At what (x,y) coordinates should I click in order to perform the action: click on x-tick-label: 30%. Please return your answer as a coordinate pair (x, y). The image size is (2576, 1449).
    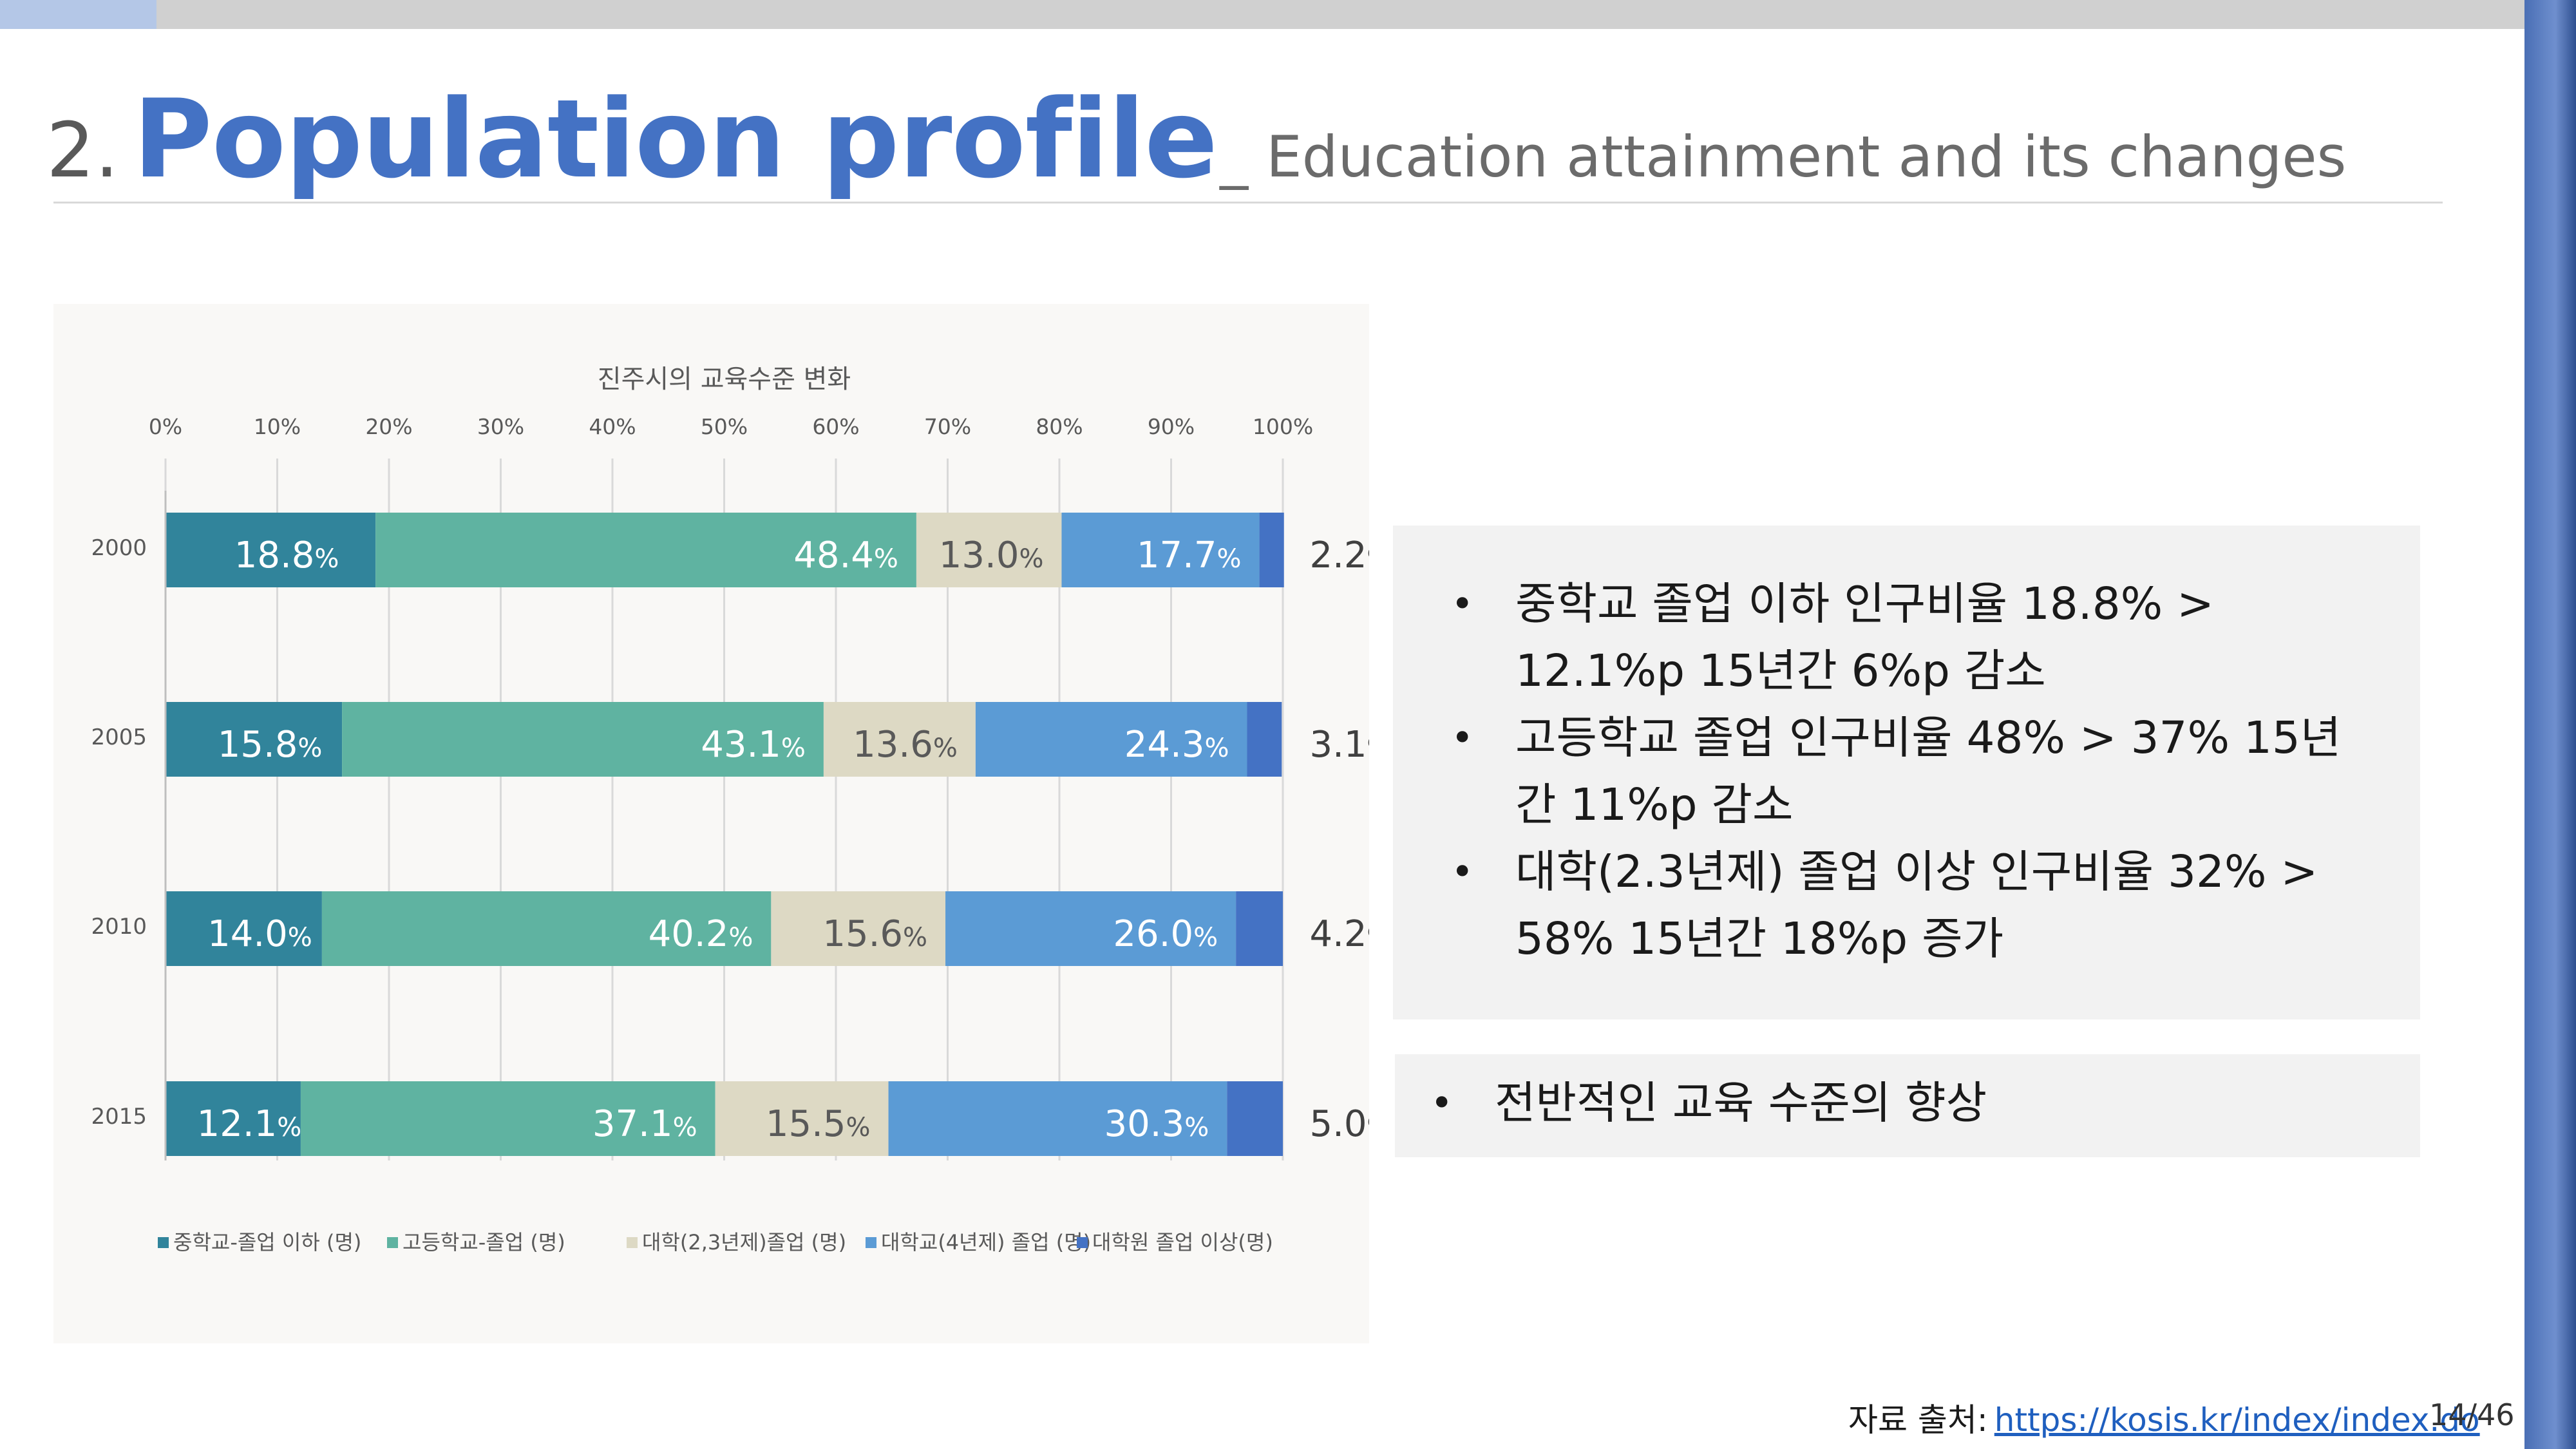
    Looking at the image, I should click on (500, 427).